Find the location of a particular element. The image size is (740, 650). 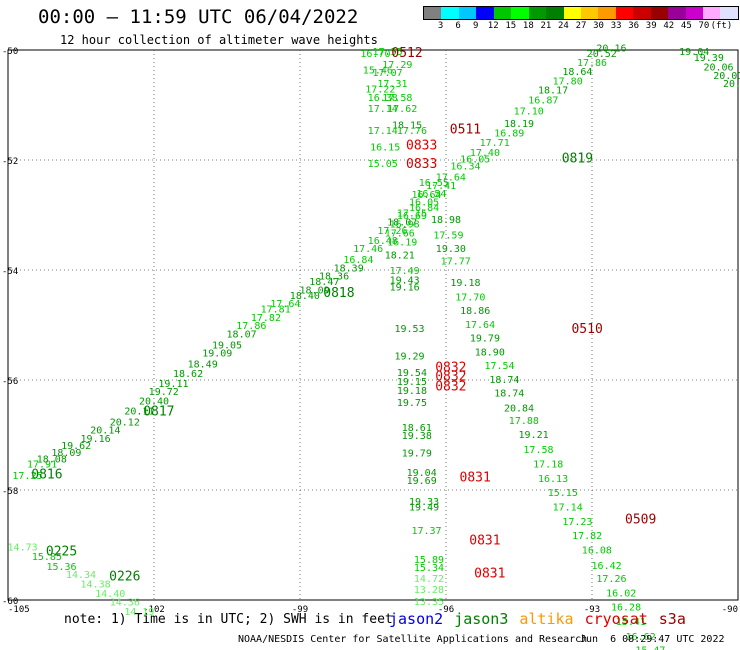

swh-point: 17.80 is located at coordinates (568, 81).